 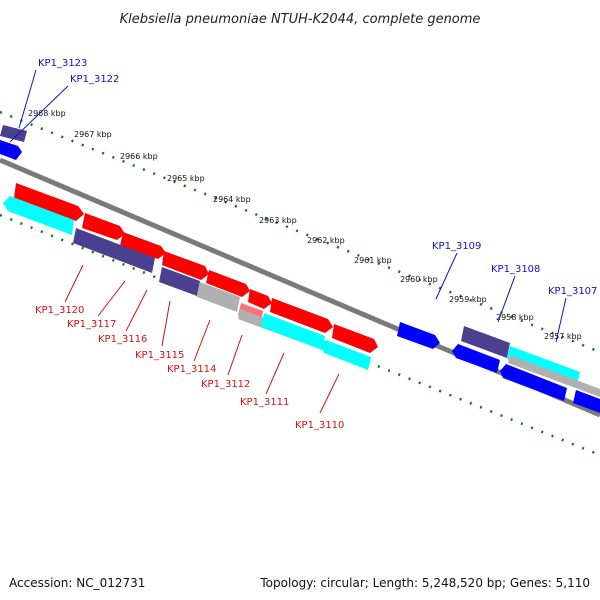 I want to click on scale-tick: 2964 kbp, so click(x=232, y=199).